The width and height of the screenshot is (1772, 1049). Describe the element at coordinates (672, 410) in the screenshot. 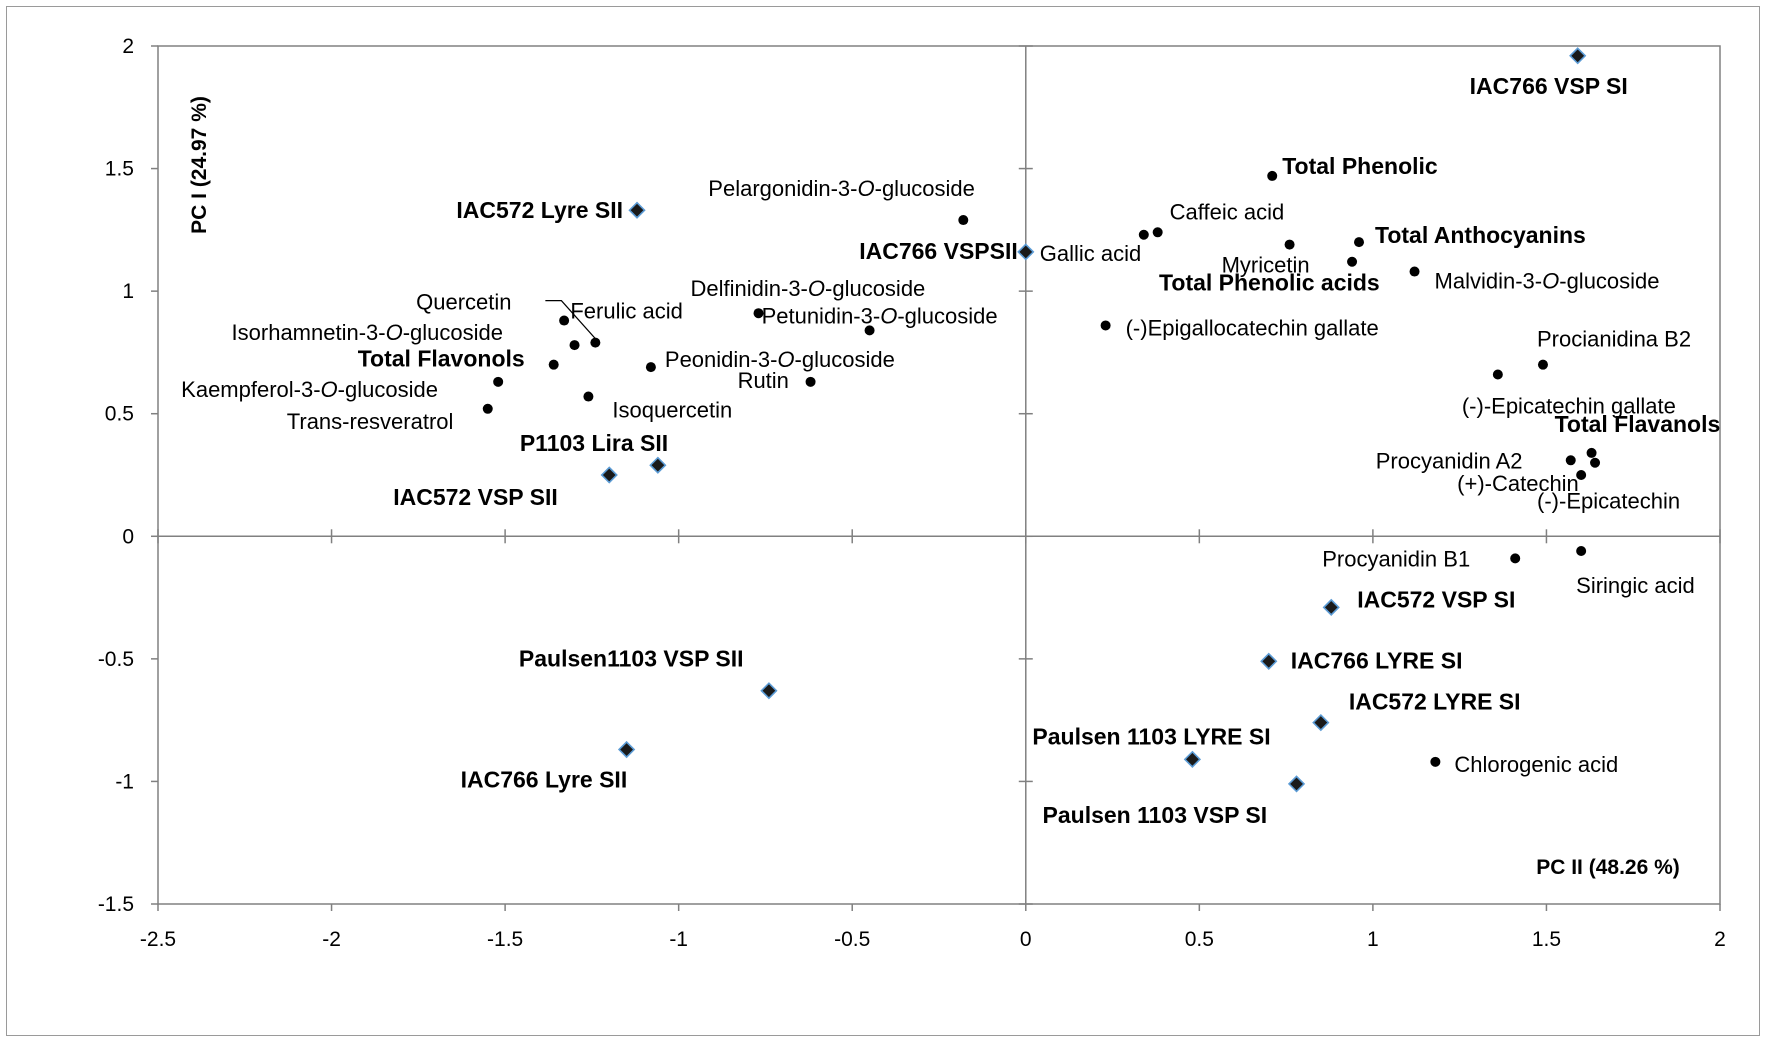

I see `point-label: Isoquercetin` at that location.